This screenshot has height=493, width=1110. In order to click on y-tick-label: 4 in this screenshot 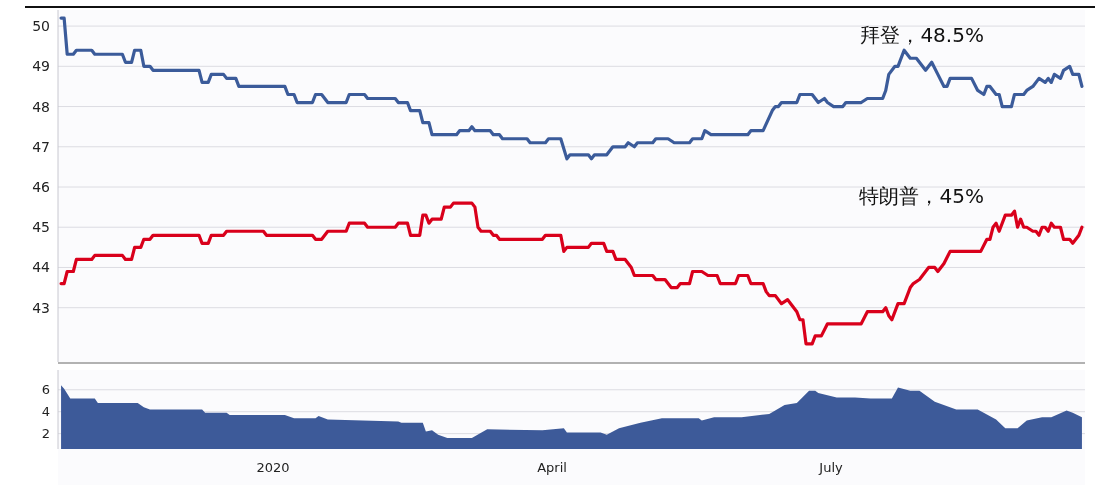, I will do `click(45, 412)`.